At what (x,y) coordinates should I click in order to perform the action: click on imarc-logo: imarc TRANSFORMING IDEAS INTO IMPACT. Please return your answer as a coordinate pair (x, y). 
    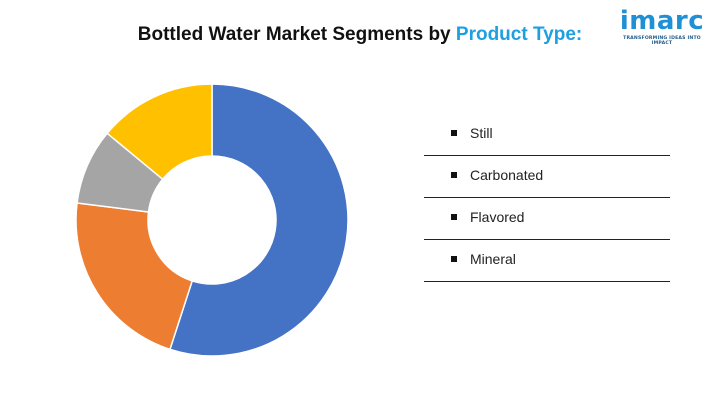
    Looking at the image, I should click on (662, 26).